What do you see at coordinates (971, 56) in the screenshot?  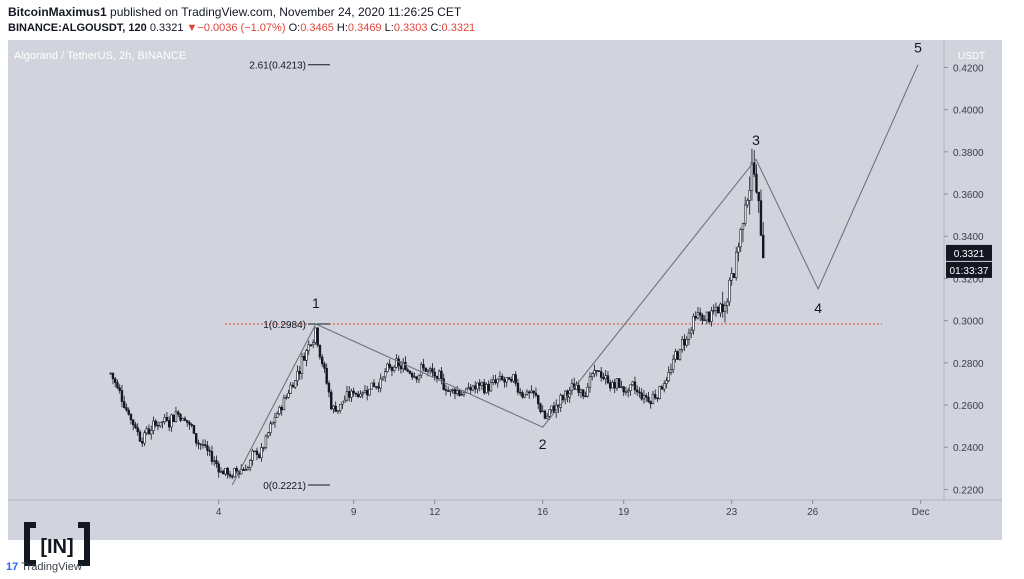 I see `y-axis-label: USDT` at bounding box center [971, 56].